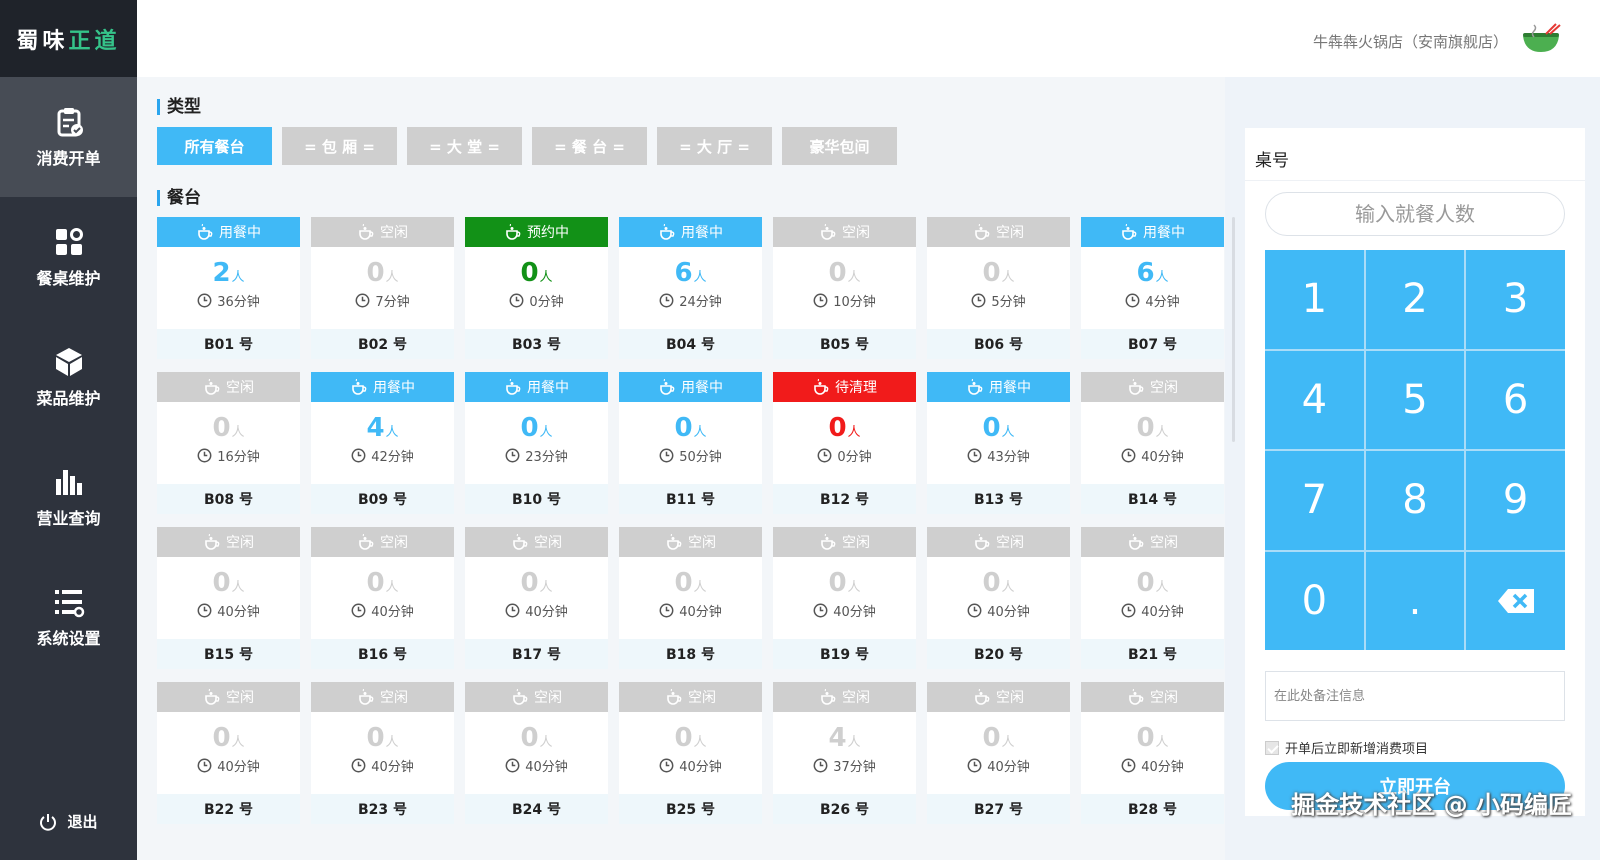  Describe the element at coordinates (589, 146) in the screenshot. I see `type-button-table: = 餐 台 =` at that location.